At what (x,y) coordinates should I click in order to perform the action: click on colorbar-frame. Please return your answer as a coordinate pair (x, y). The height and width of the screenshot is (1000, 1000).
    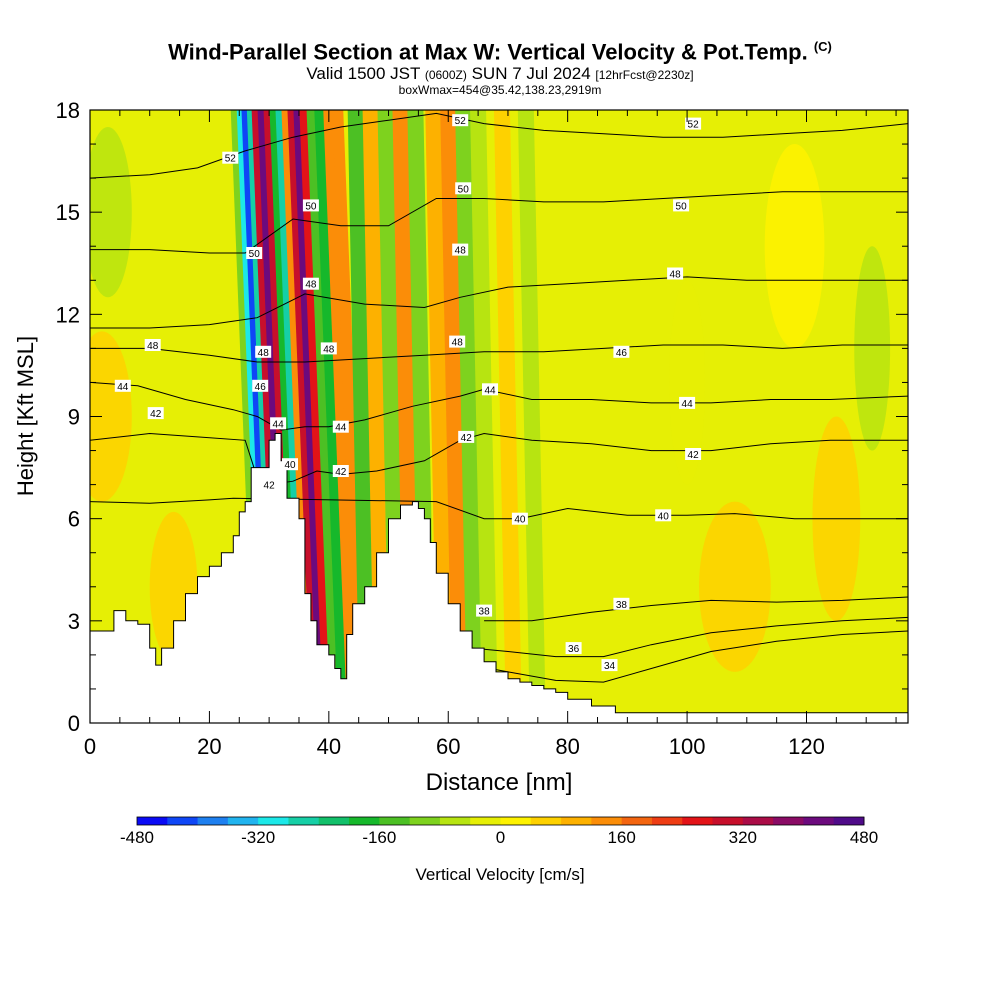
    Looking at the image, I should click on (500, 821).